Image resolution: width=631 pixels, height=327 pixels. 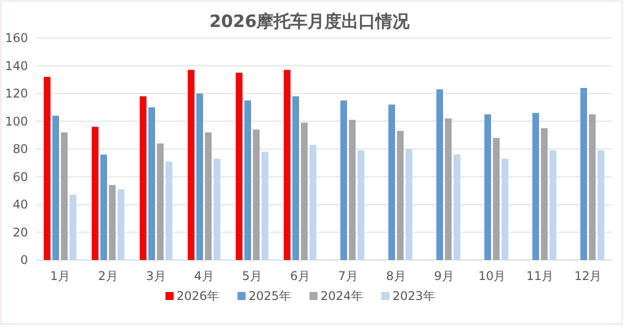 What do you see at coordinates (16, 121) in the screenshot?
I see `y-tick-label: 100` at bounding box center [16, 121].